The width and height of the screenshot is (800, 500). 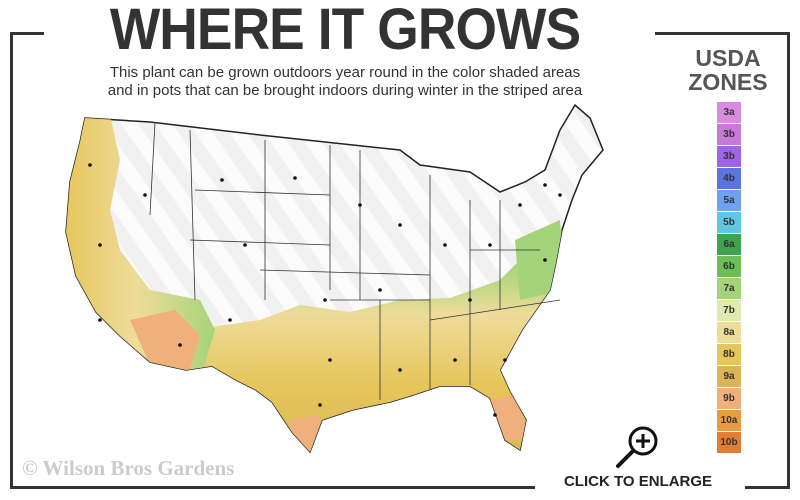 What do you see at coordinates (638, 481) in the screenshot?
I see `enlarge-label: CLICK TO ENLARGE` at bounding box center [638, 481].